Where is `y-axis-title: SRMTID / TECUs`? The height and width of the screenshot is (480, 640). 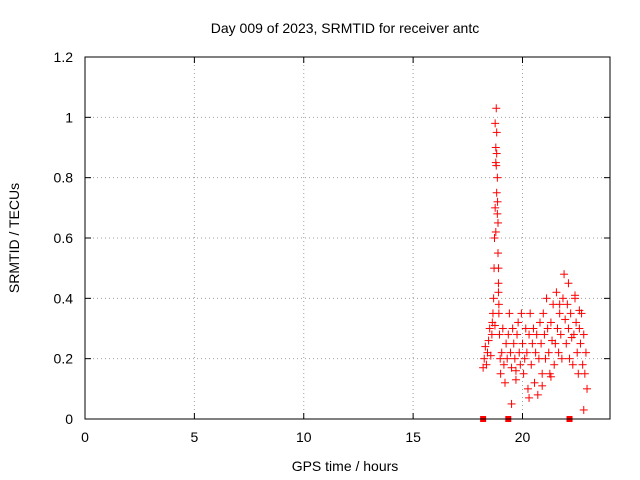 y-axis-title: SRMTID / TECUs is located at coordinates (14, 238).